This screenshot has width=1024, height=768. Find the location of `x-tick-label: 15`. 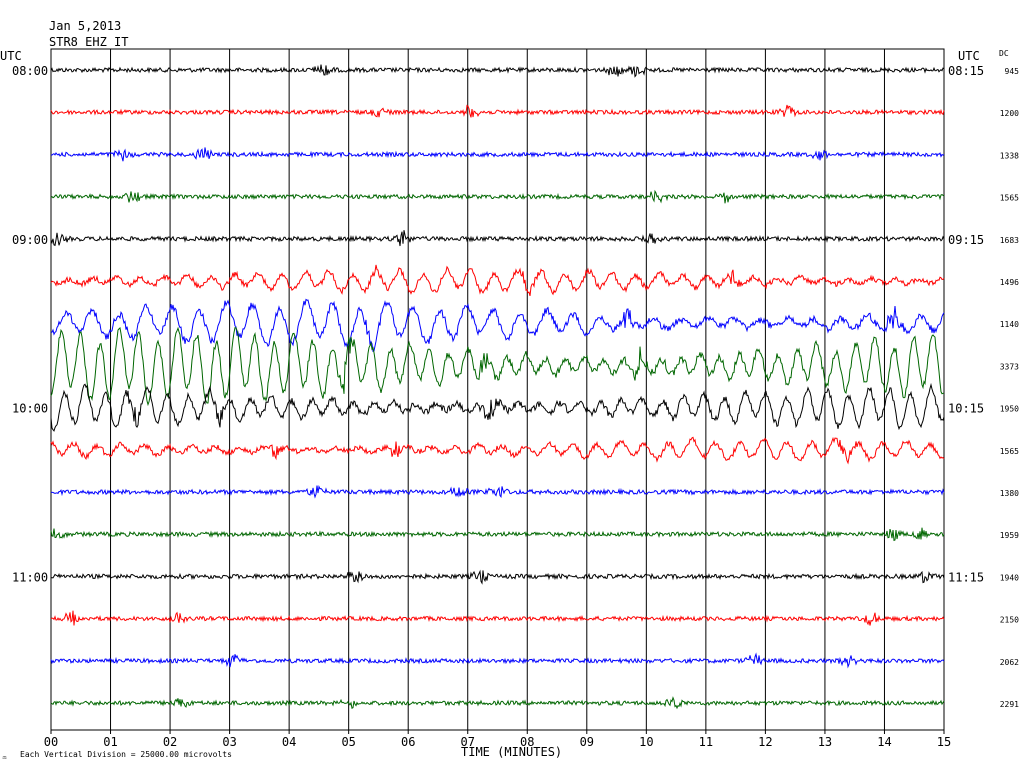

x-tick-label: 15 is located at coordinates (944, 742).